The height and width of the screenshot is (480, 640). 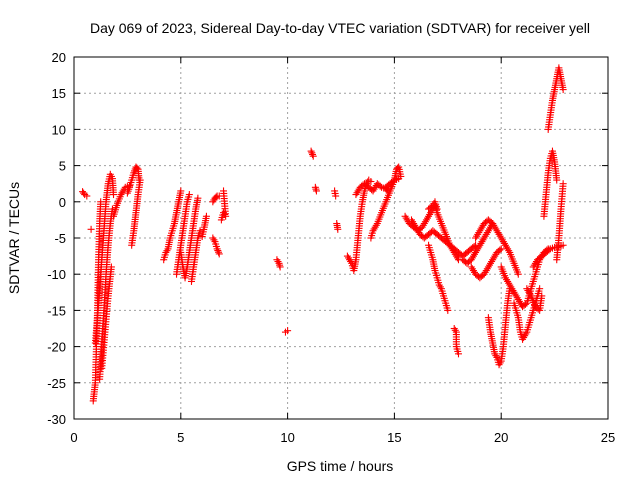 I want to click on x-tick-label: 5, so click(x=180, y=437).